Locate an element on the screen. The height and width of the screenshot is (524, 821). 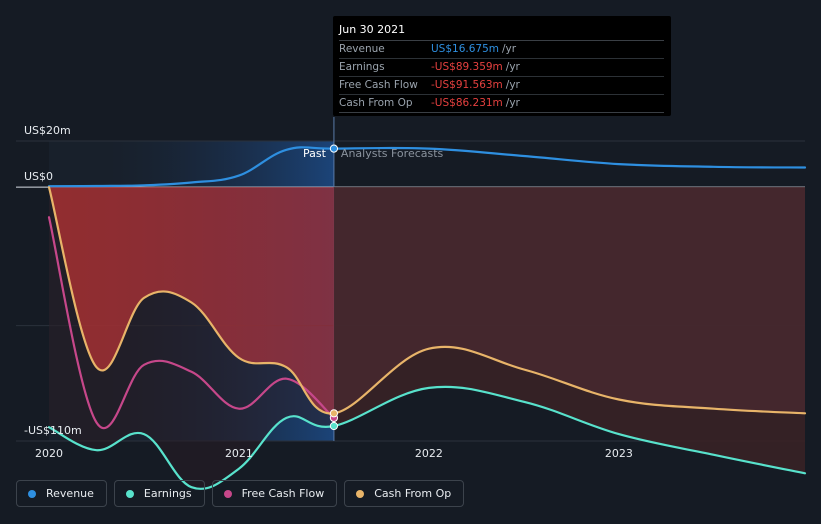
tooltip-row-cash-from-op: Cash From Op -US$86.231m /yr is located at coordinates (501, 104).